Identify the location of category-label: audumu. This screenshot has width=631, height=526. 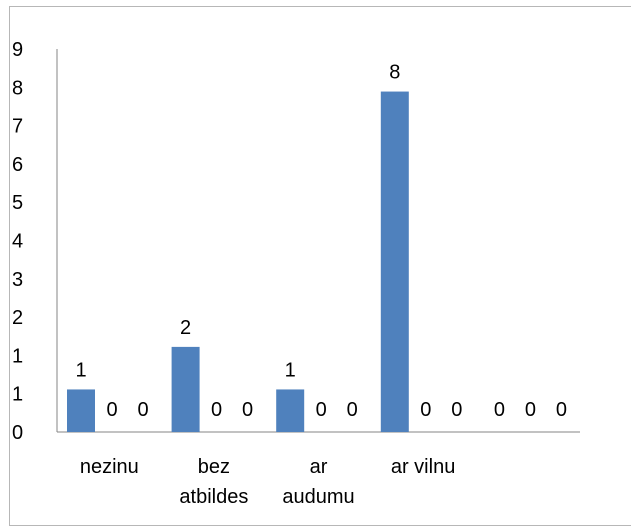
(318, 497).